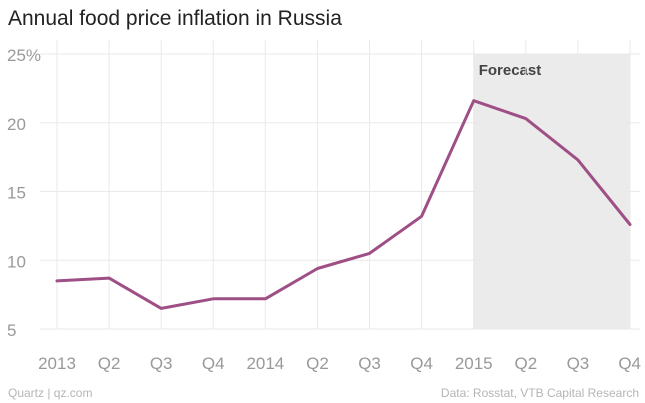 This screenshot has height=403, width=645. I want to click on y-tick-label: 10, so click(16, 261).